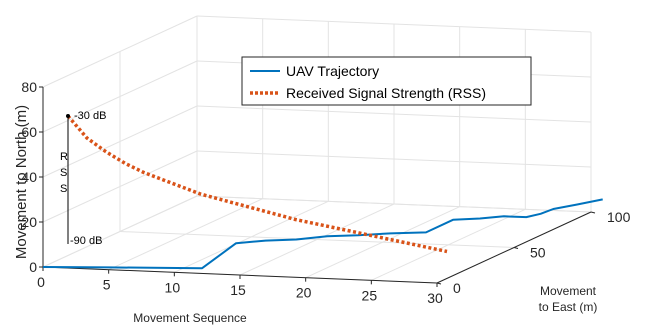 Image resolution: width=657 pixels, height=326 pixels. I want to click on y-tick-label: 100, so click(619, 217).